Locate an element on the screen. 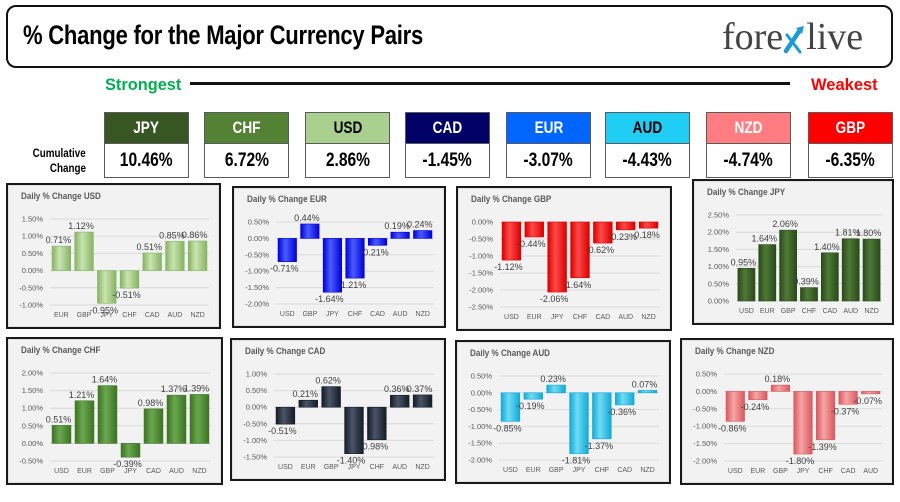 This screenshot has height=502, width=900. data-label: -0.37% is located at coordinates (845, 411).